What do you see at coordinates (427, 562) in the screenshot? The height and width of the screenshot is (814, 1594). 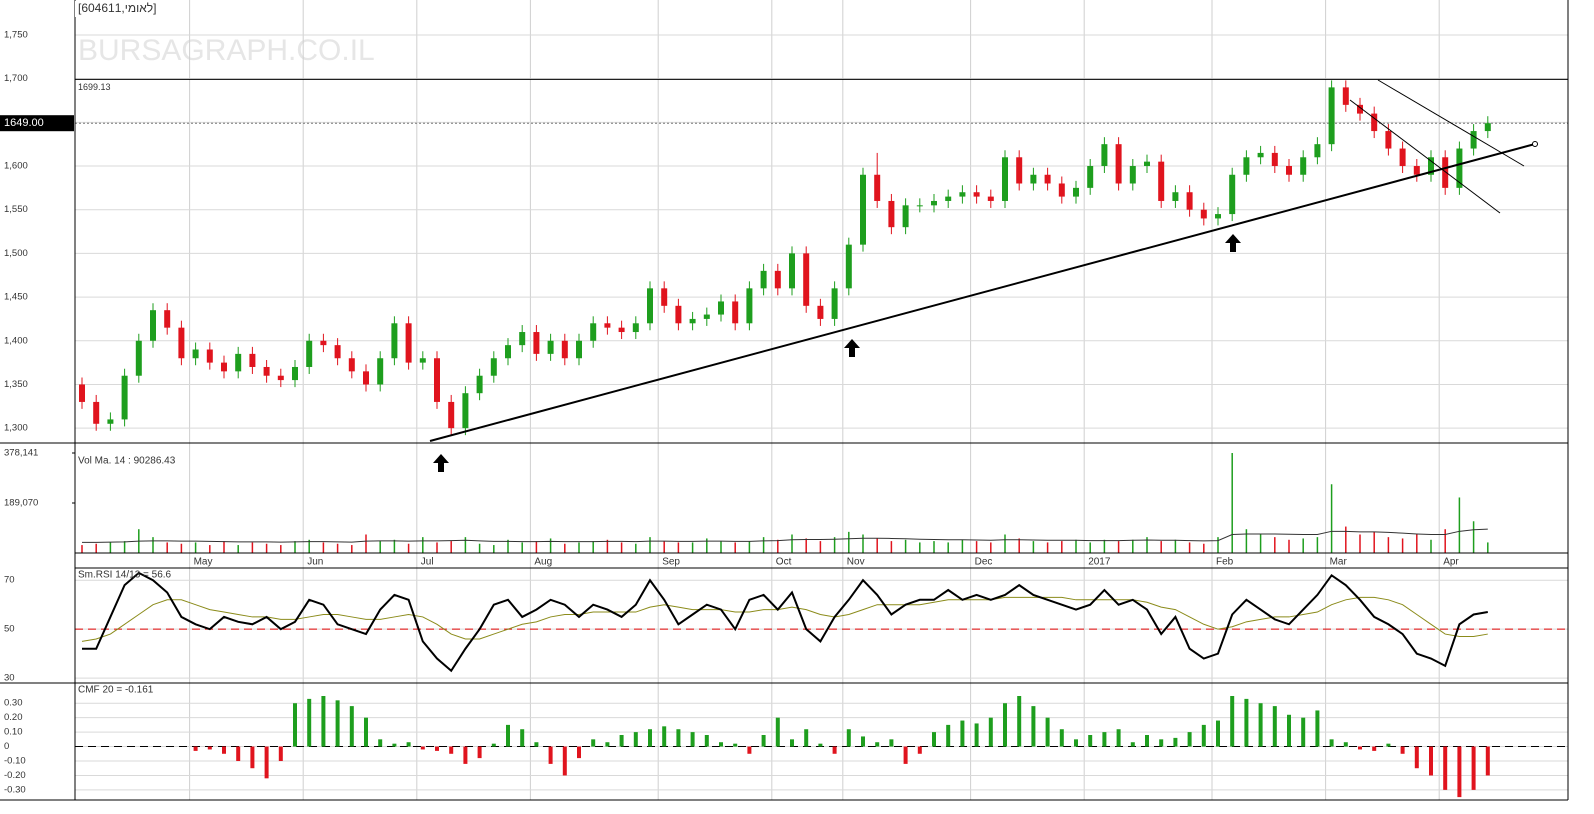 I see `x-tick-label: Jul` at bounding box center [427, 562].